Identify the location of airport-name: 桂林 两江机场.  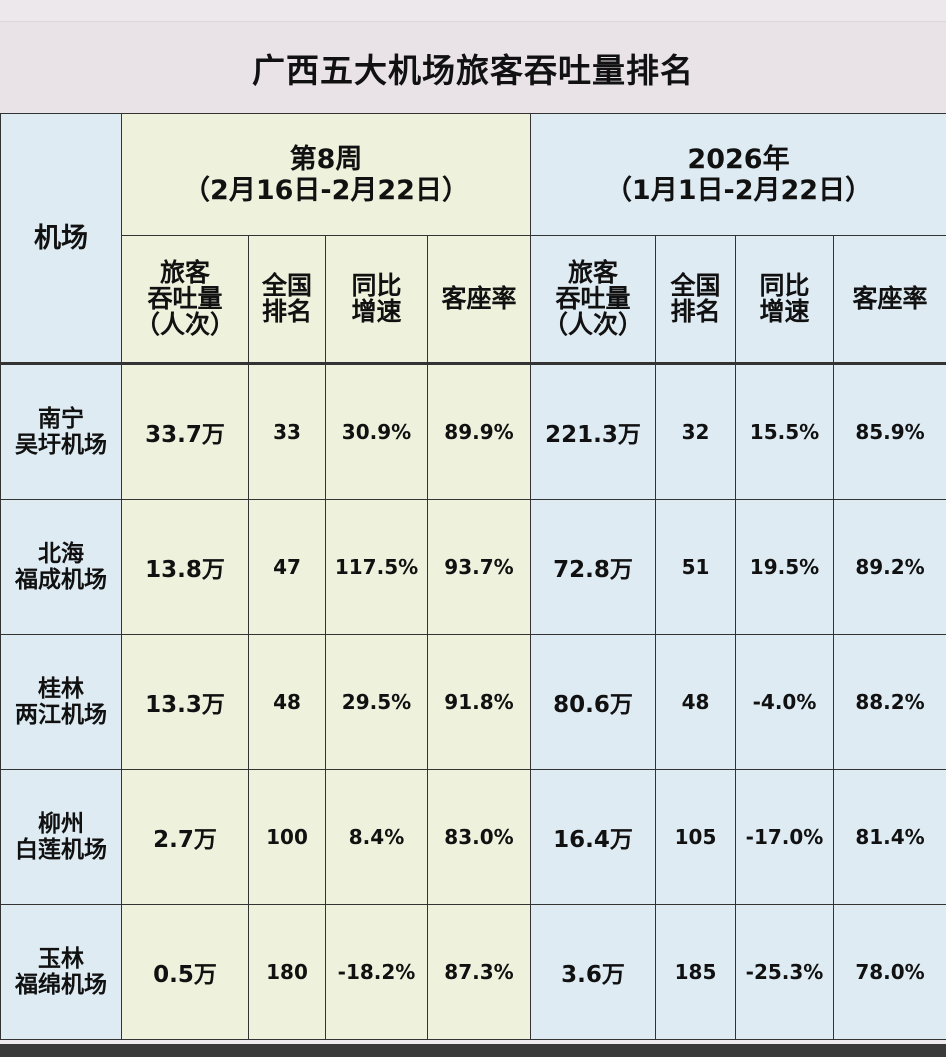
(61, 702).